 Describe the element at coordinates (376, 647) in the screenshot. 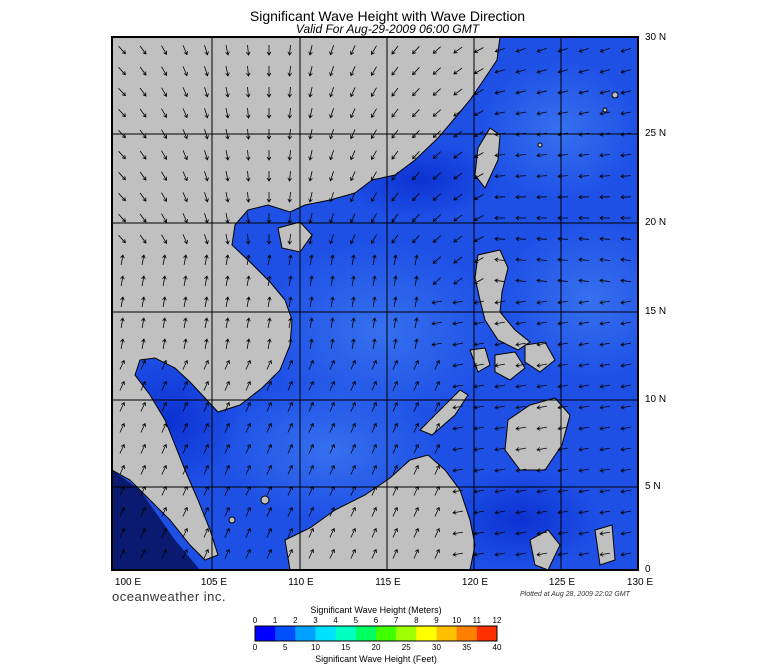

I see `colorbar-tick-feet: 20` at that location.